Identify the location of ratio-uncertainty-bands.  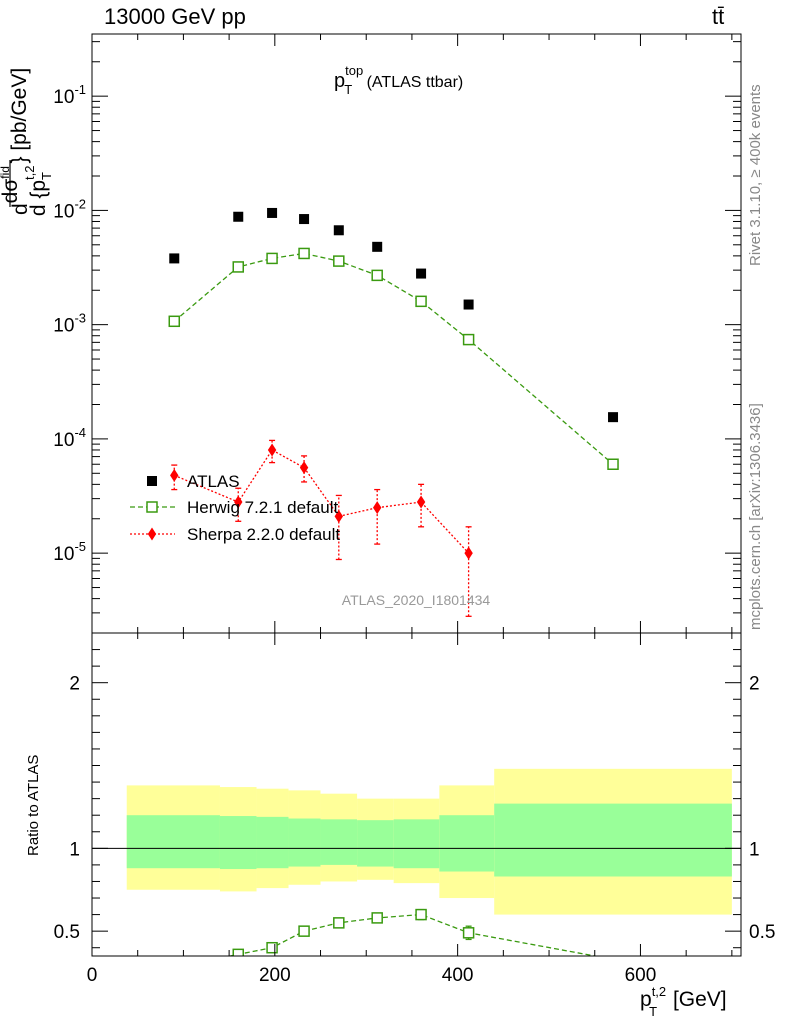
(429, 841).